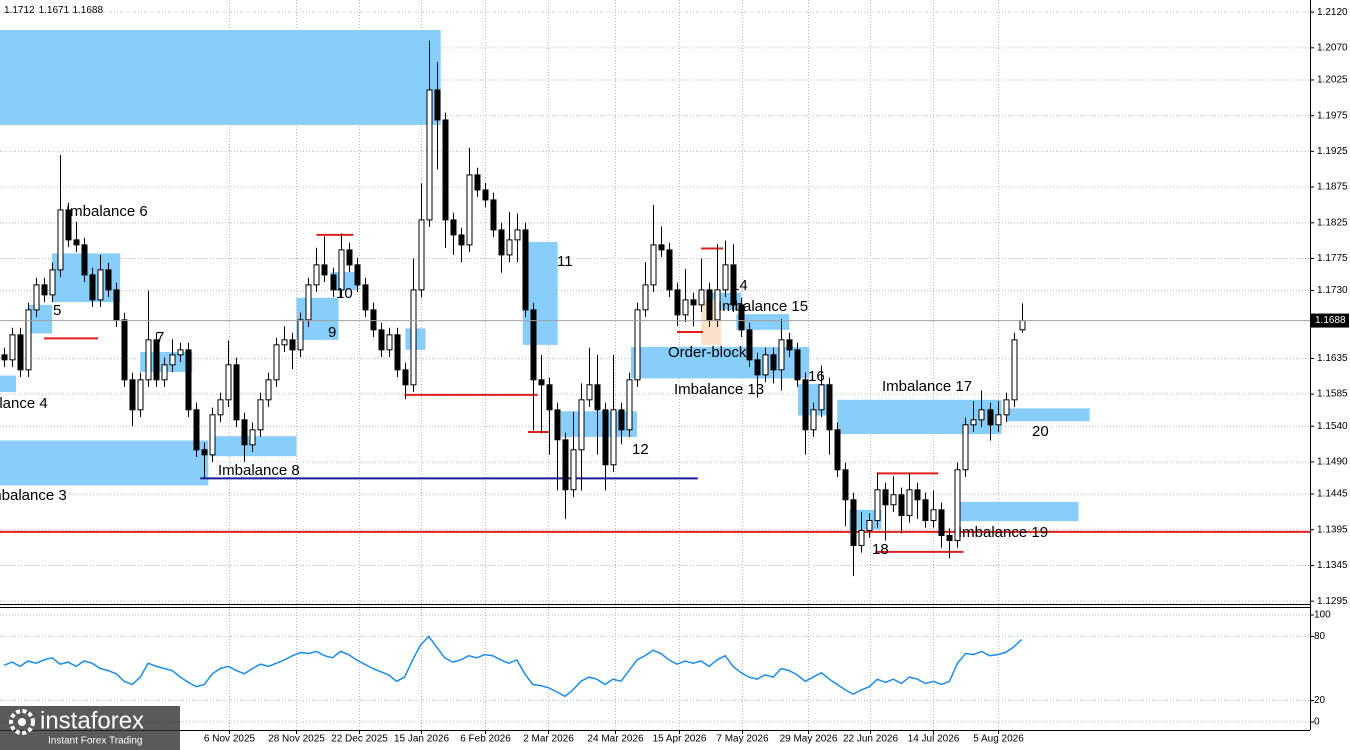  What do you see at coordinates (1320, 636) in the screenshot?
I see `y-tick-label: 80` at bounding box center [1320, 636].